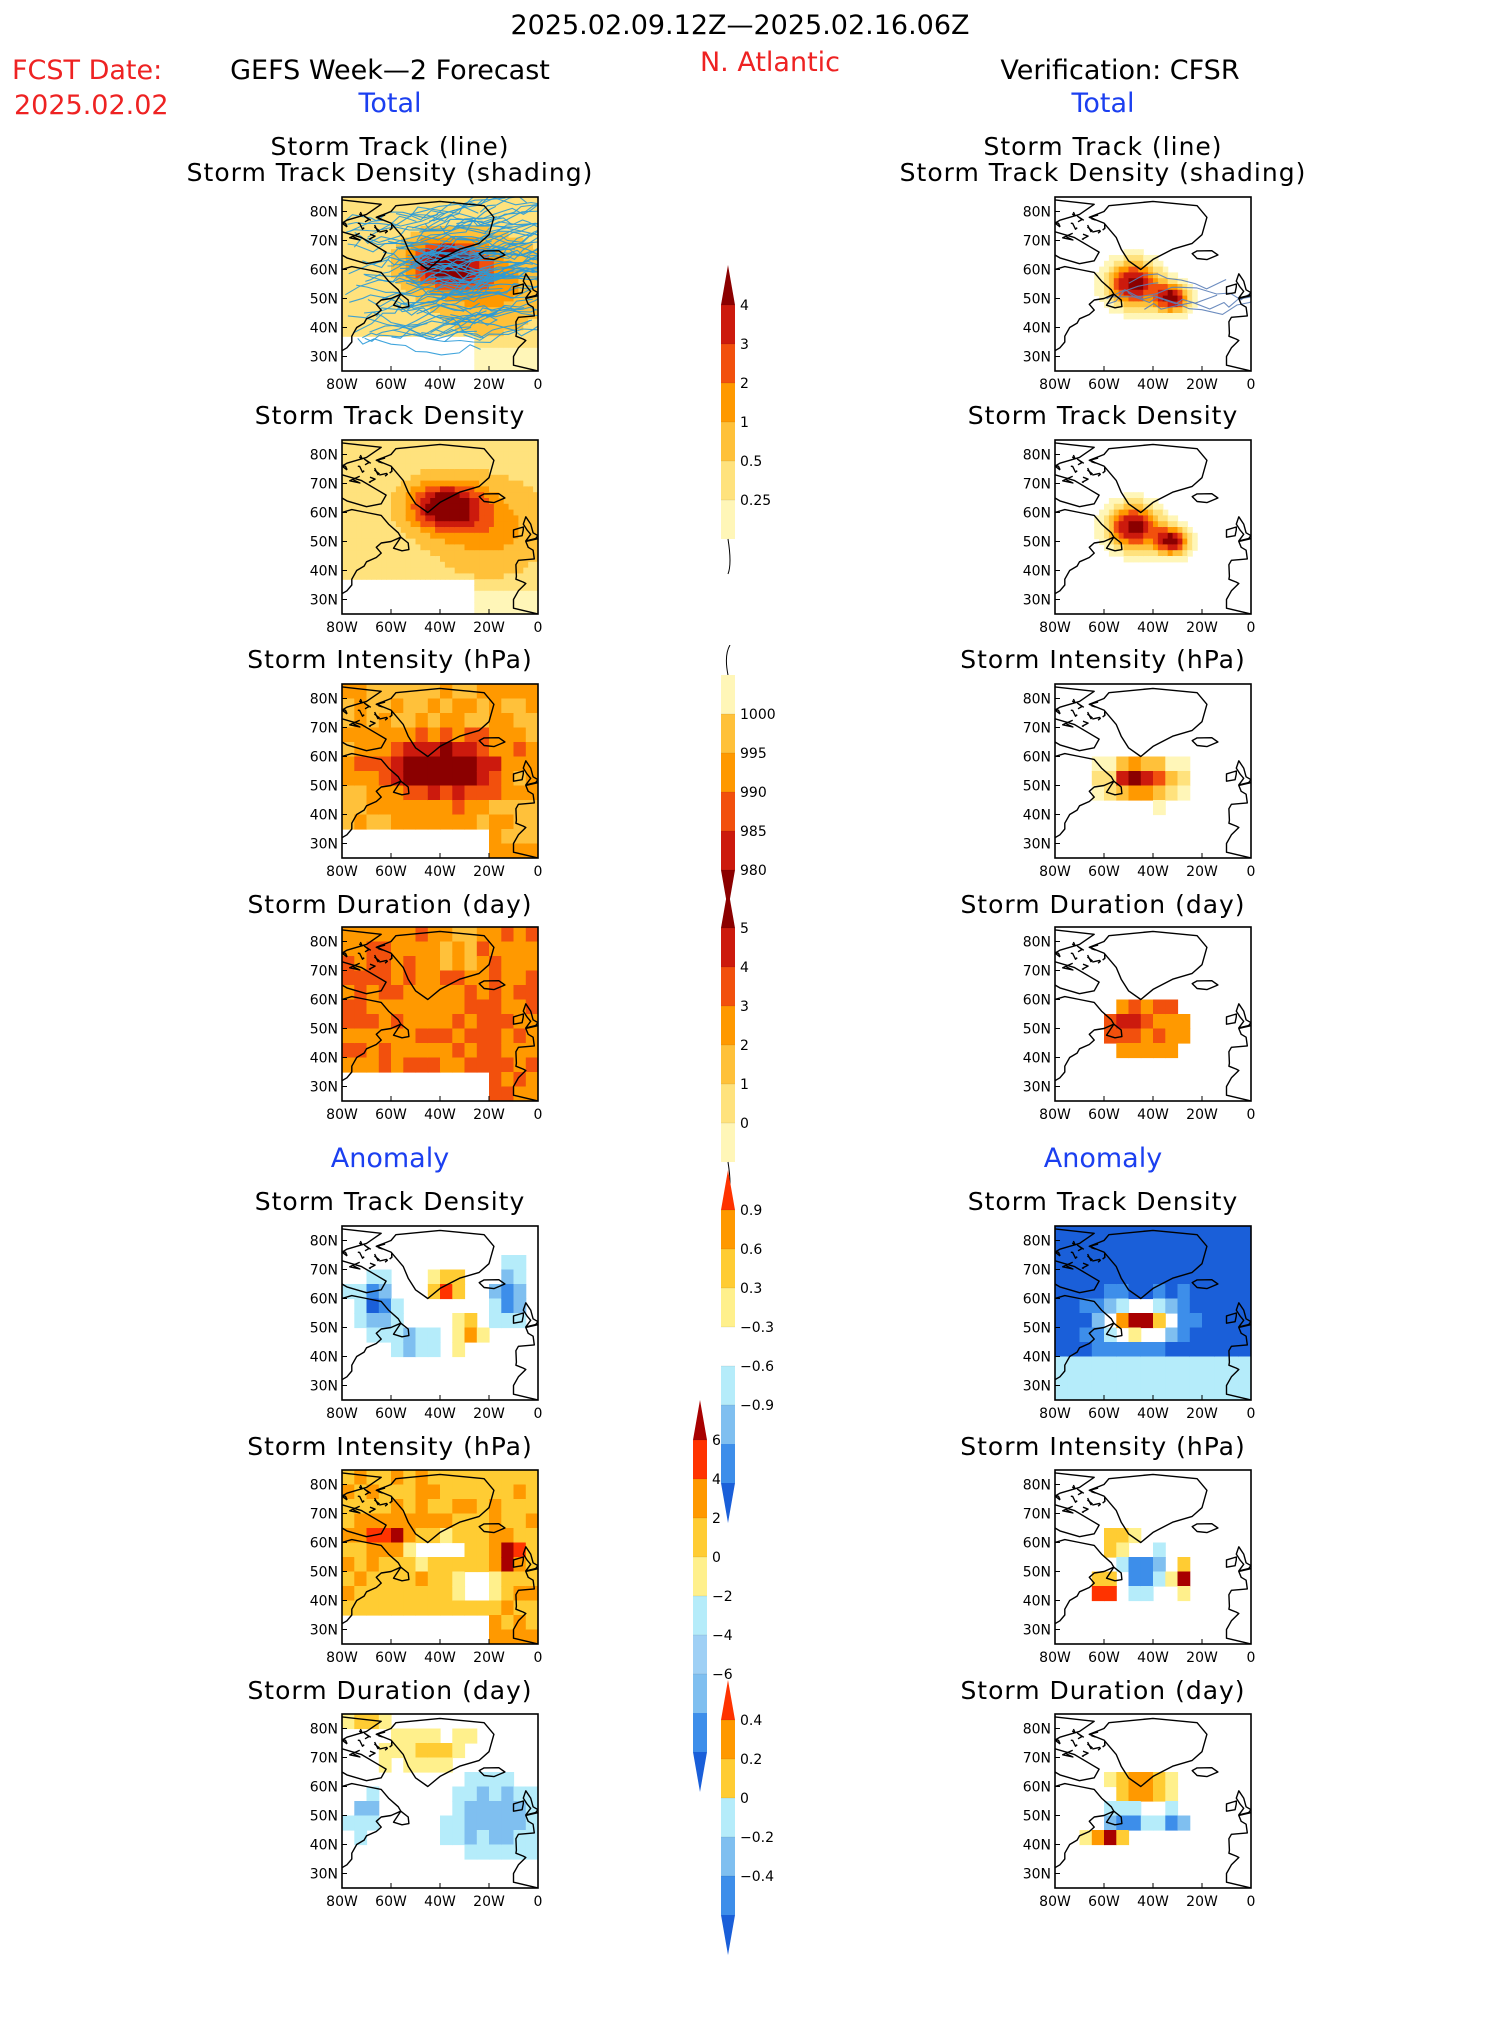 The image size is (1487, 2017). Describe the element at coordinates (751, 1250) in the screenshot. I see `colorbar-tick-label: 0.6` at that location.